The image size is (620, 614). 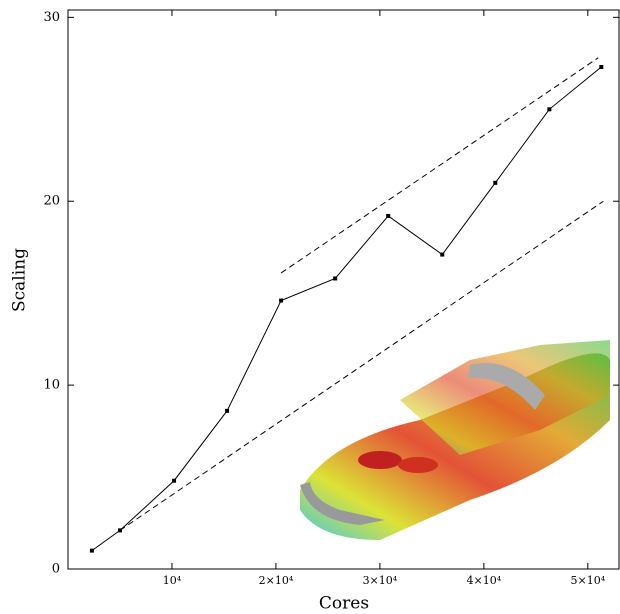 What do you see at coordinates (276, 580) in the screenshot?
I see `x-tick-label: 2×10⁴` at bounding box center [276, 580].